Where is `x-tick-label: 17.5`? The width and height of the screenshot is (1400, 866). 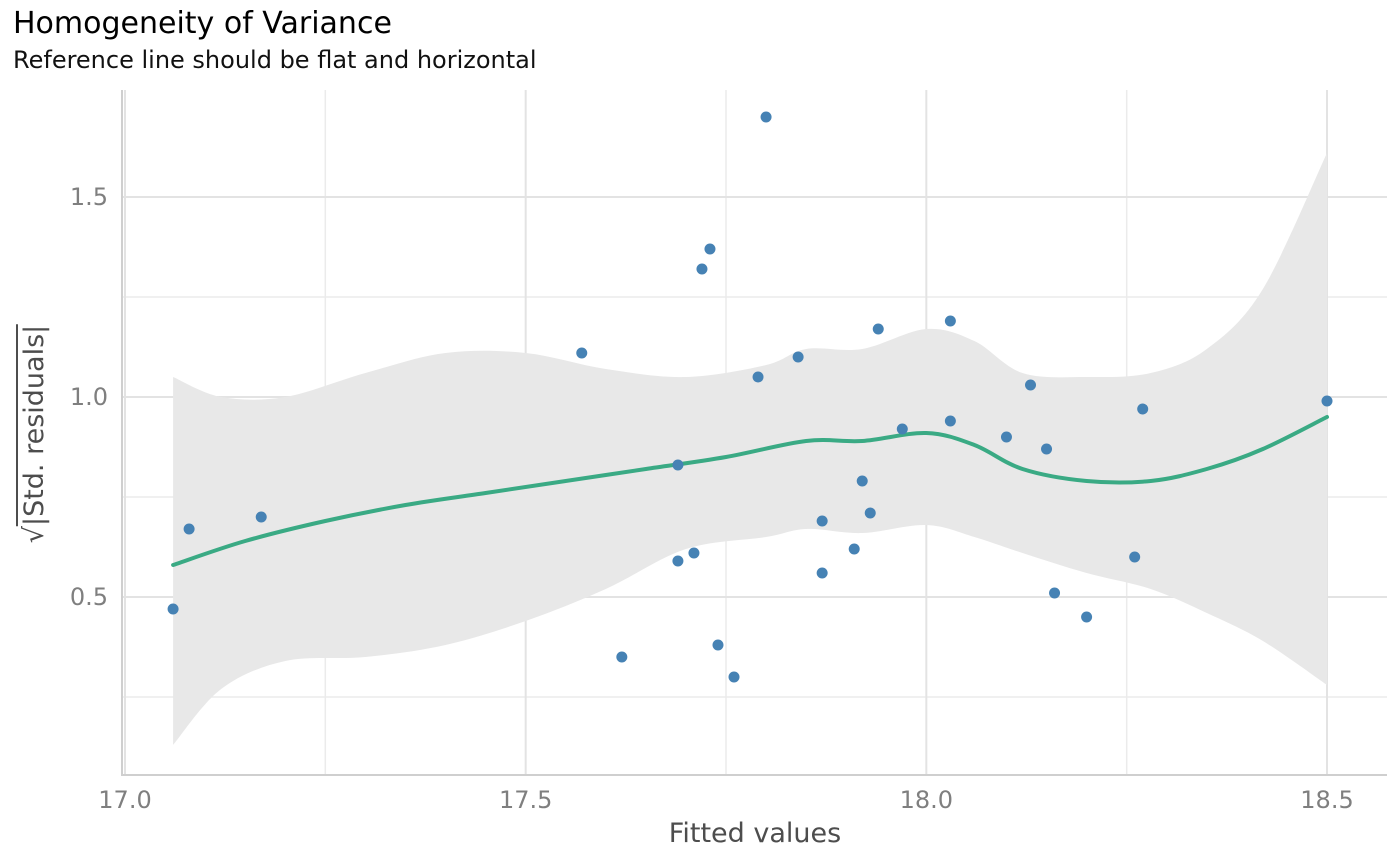
x-tick-label: 17.5 is located at coordinates (525, 800).